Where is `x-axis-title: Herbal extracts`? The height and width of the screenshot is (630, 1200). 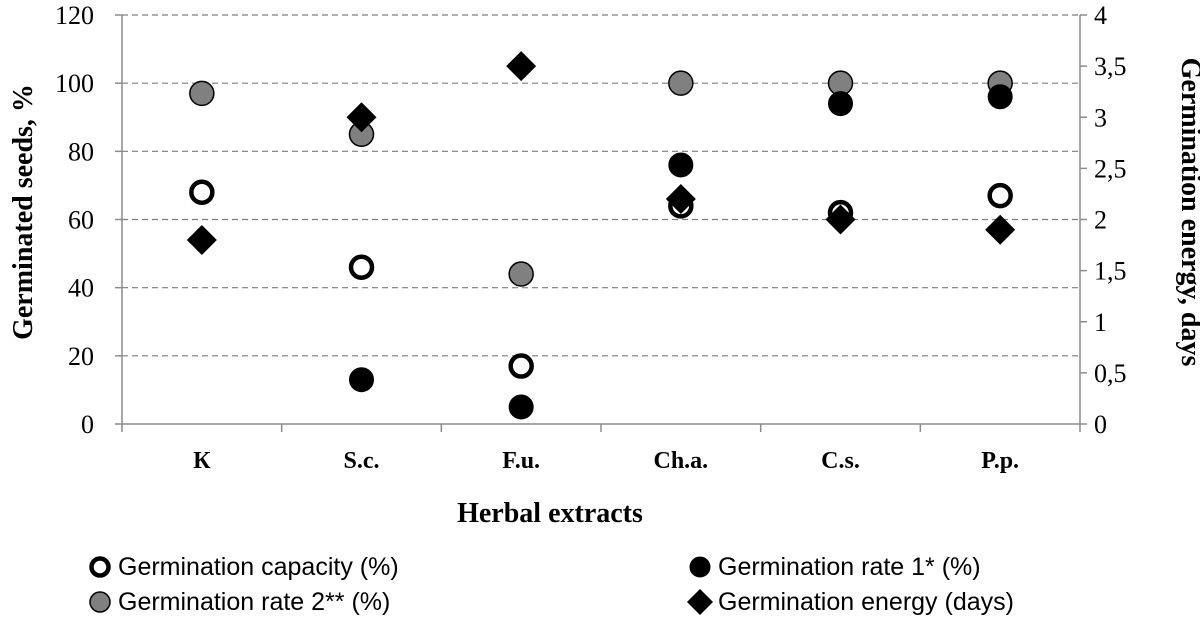 x-axis-title: Herbal extracts is located at coordinates (550, 513).